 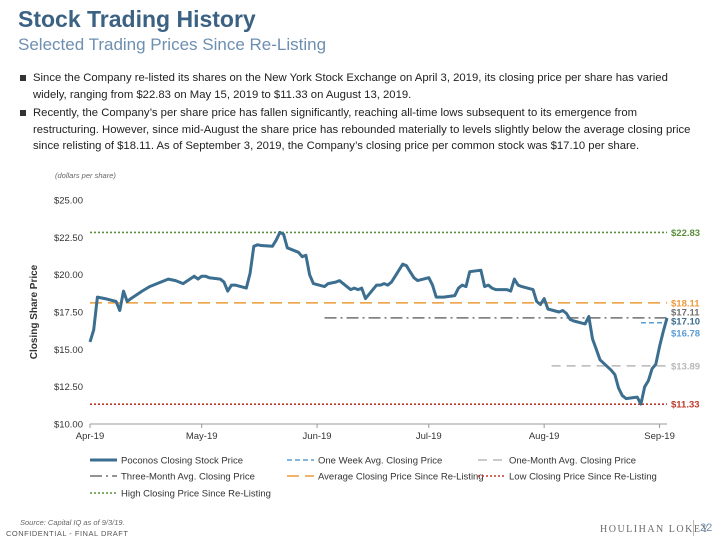 I want to click on value-label: $11.33, so click(x=685, y=405).